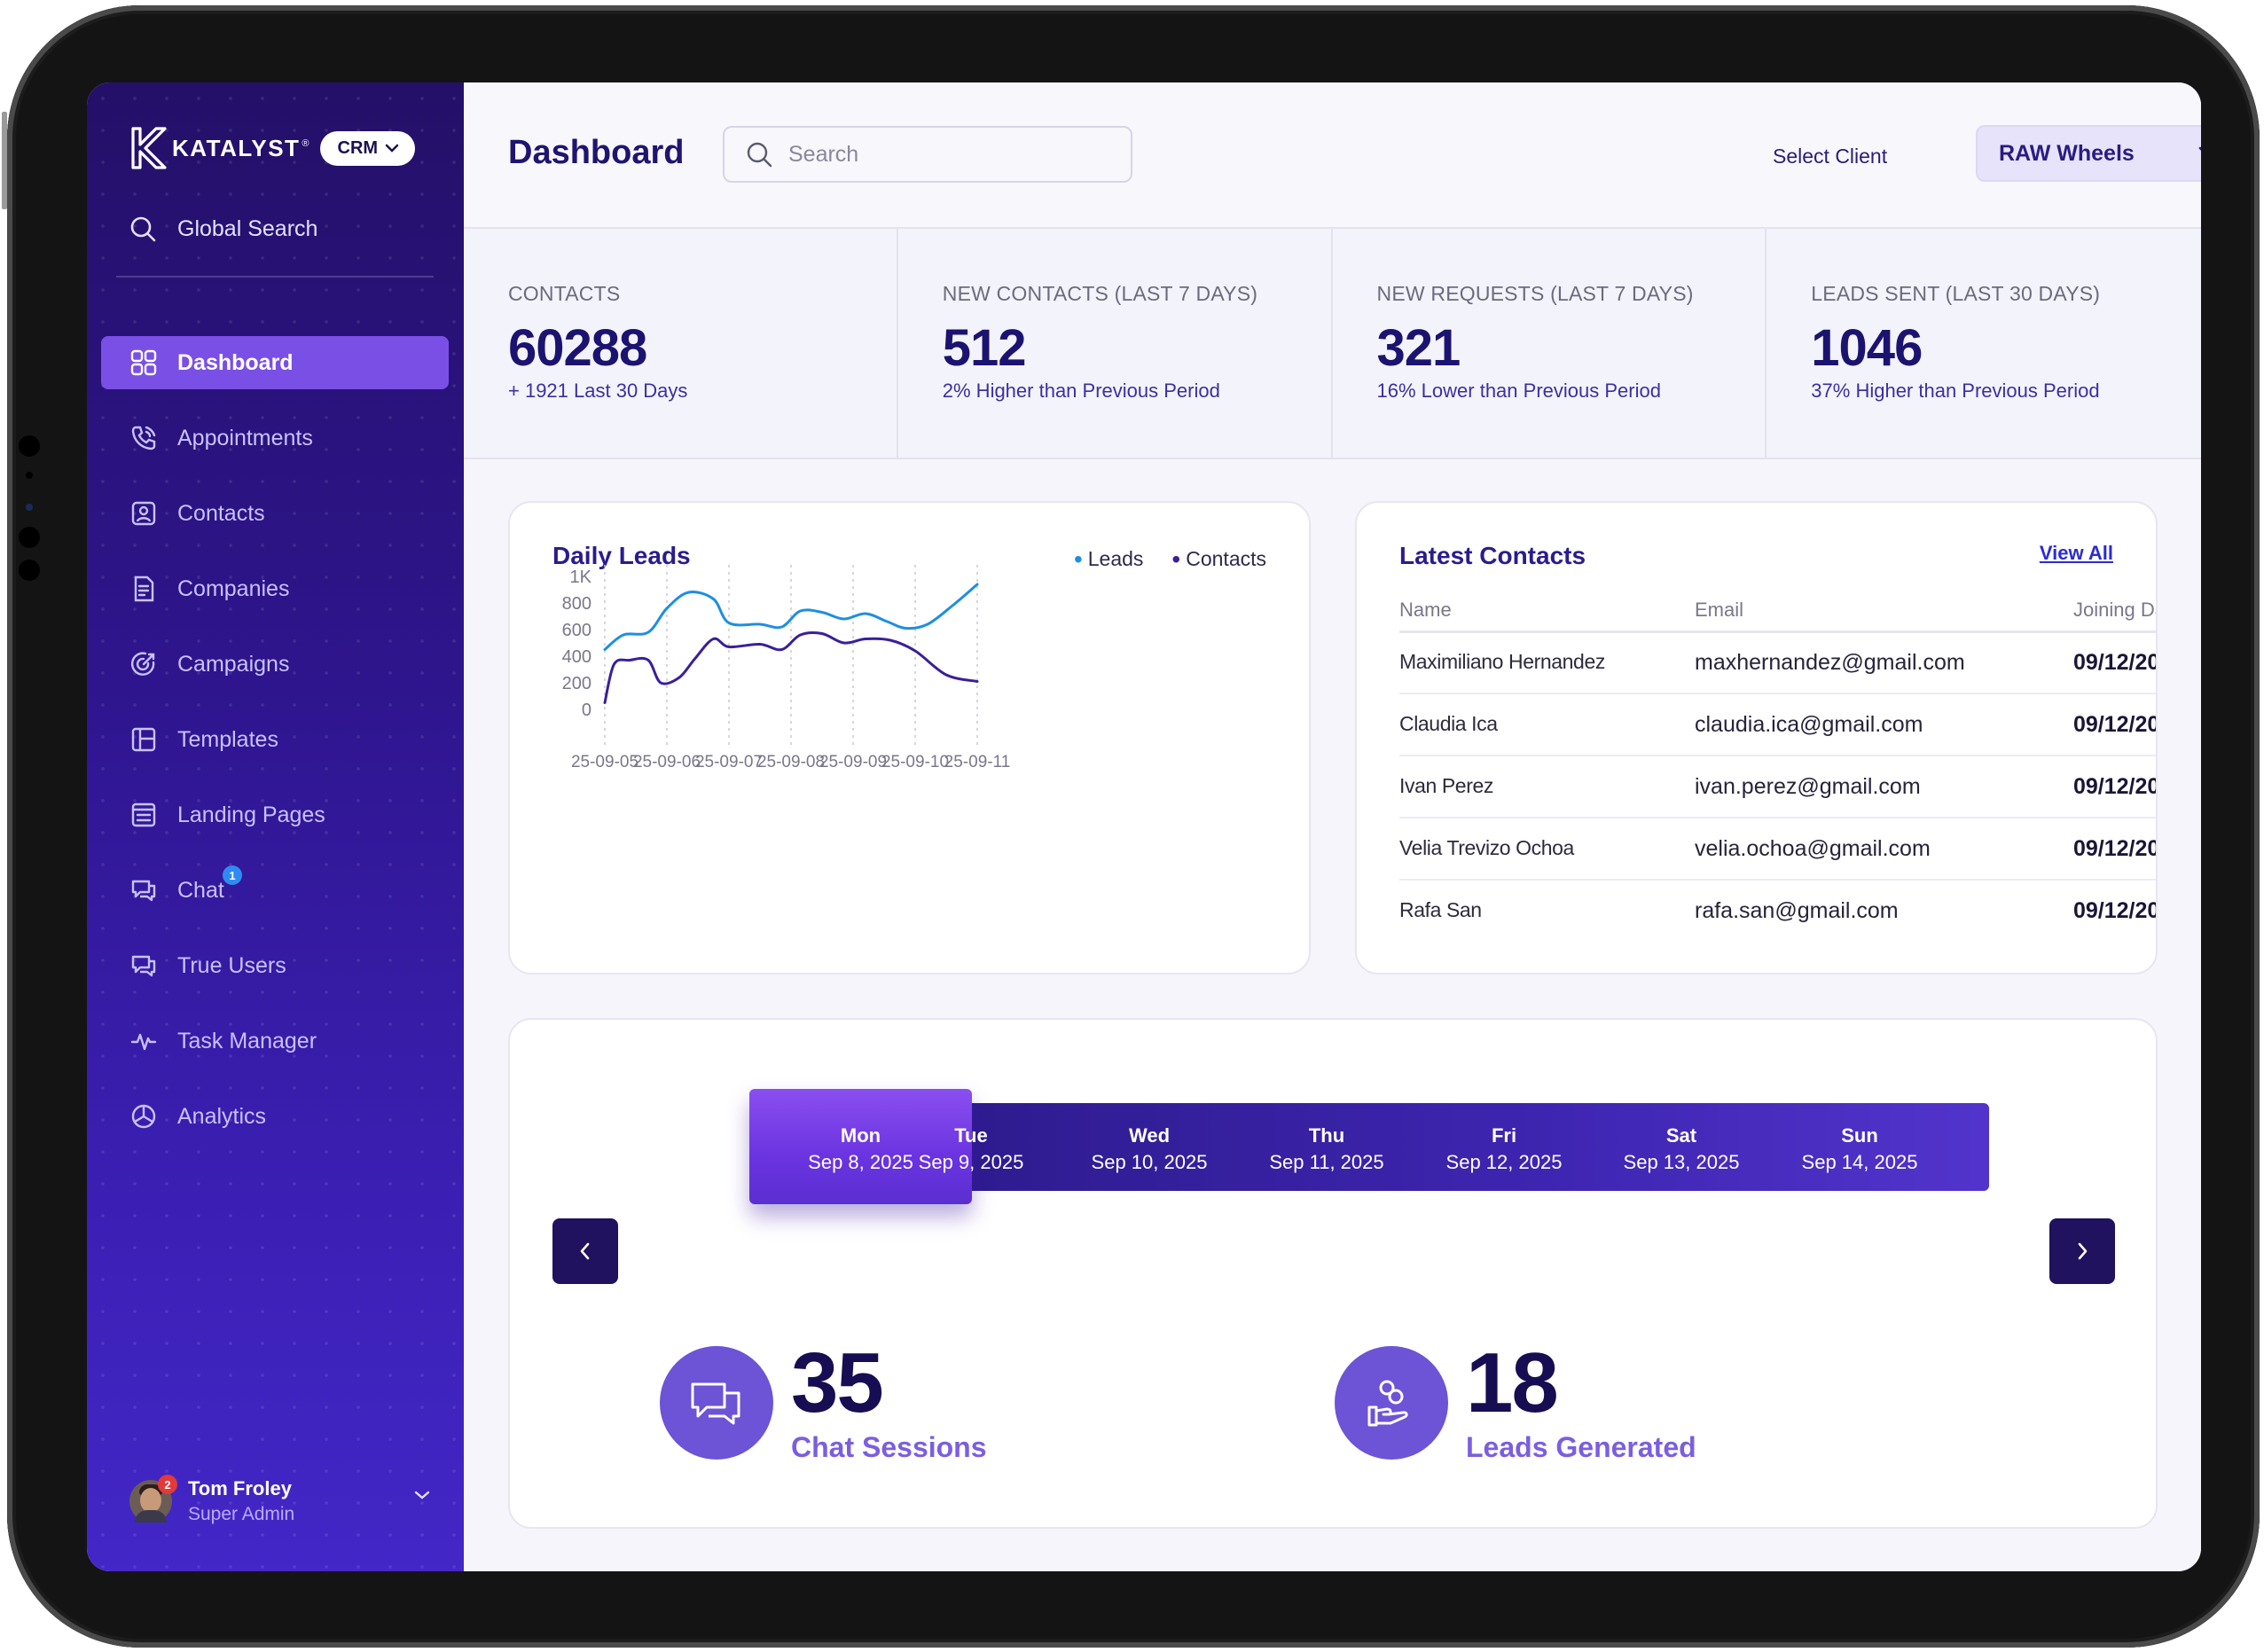 Image resolution: width=2264 pixels, height=1652 pixels. I want to click on sidebar-item-companies: Companies, so click(275, 588).